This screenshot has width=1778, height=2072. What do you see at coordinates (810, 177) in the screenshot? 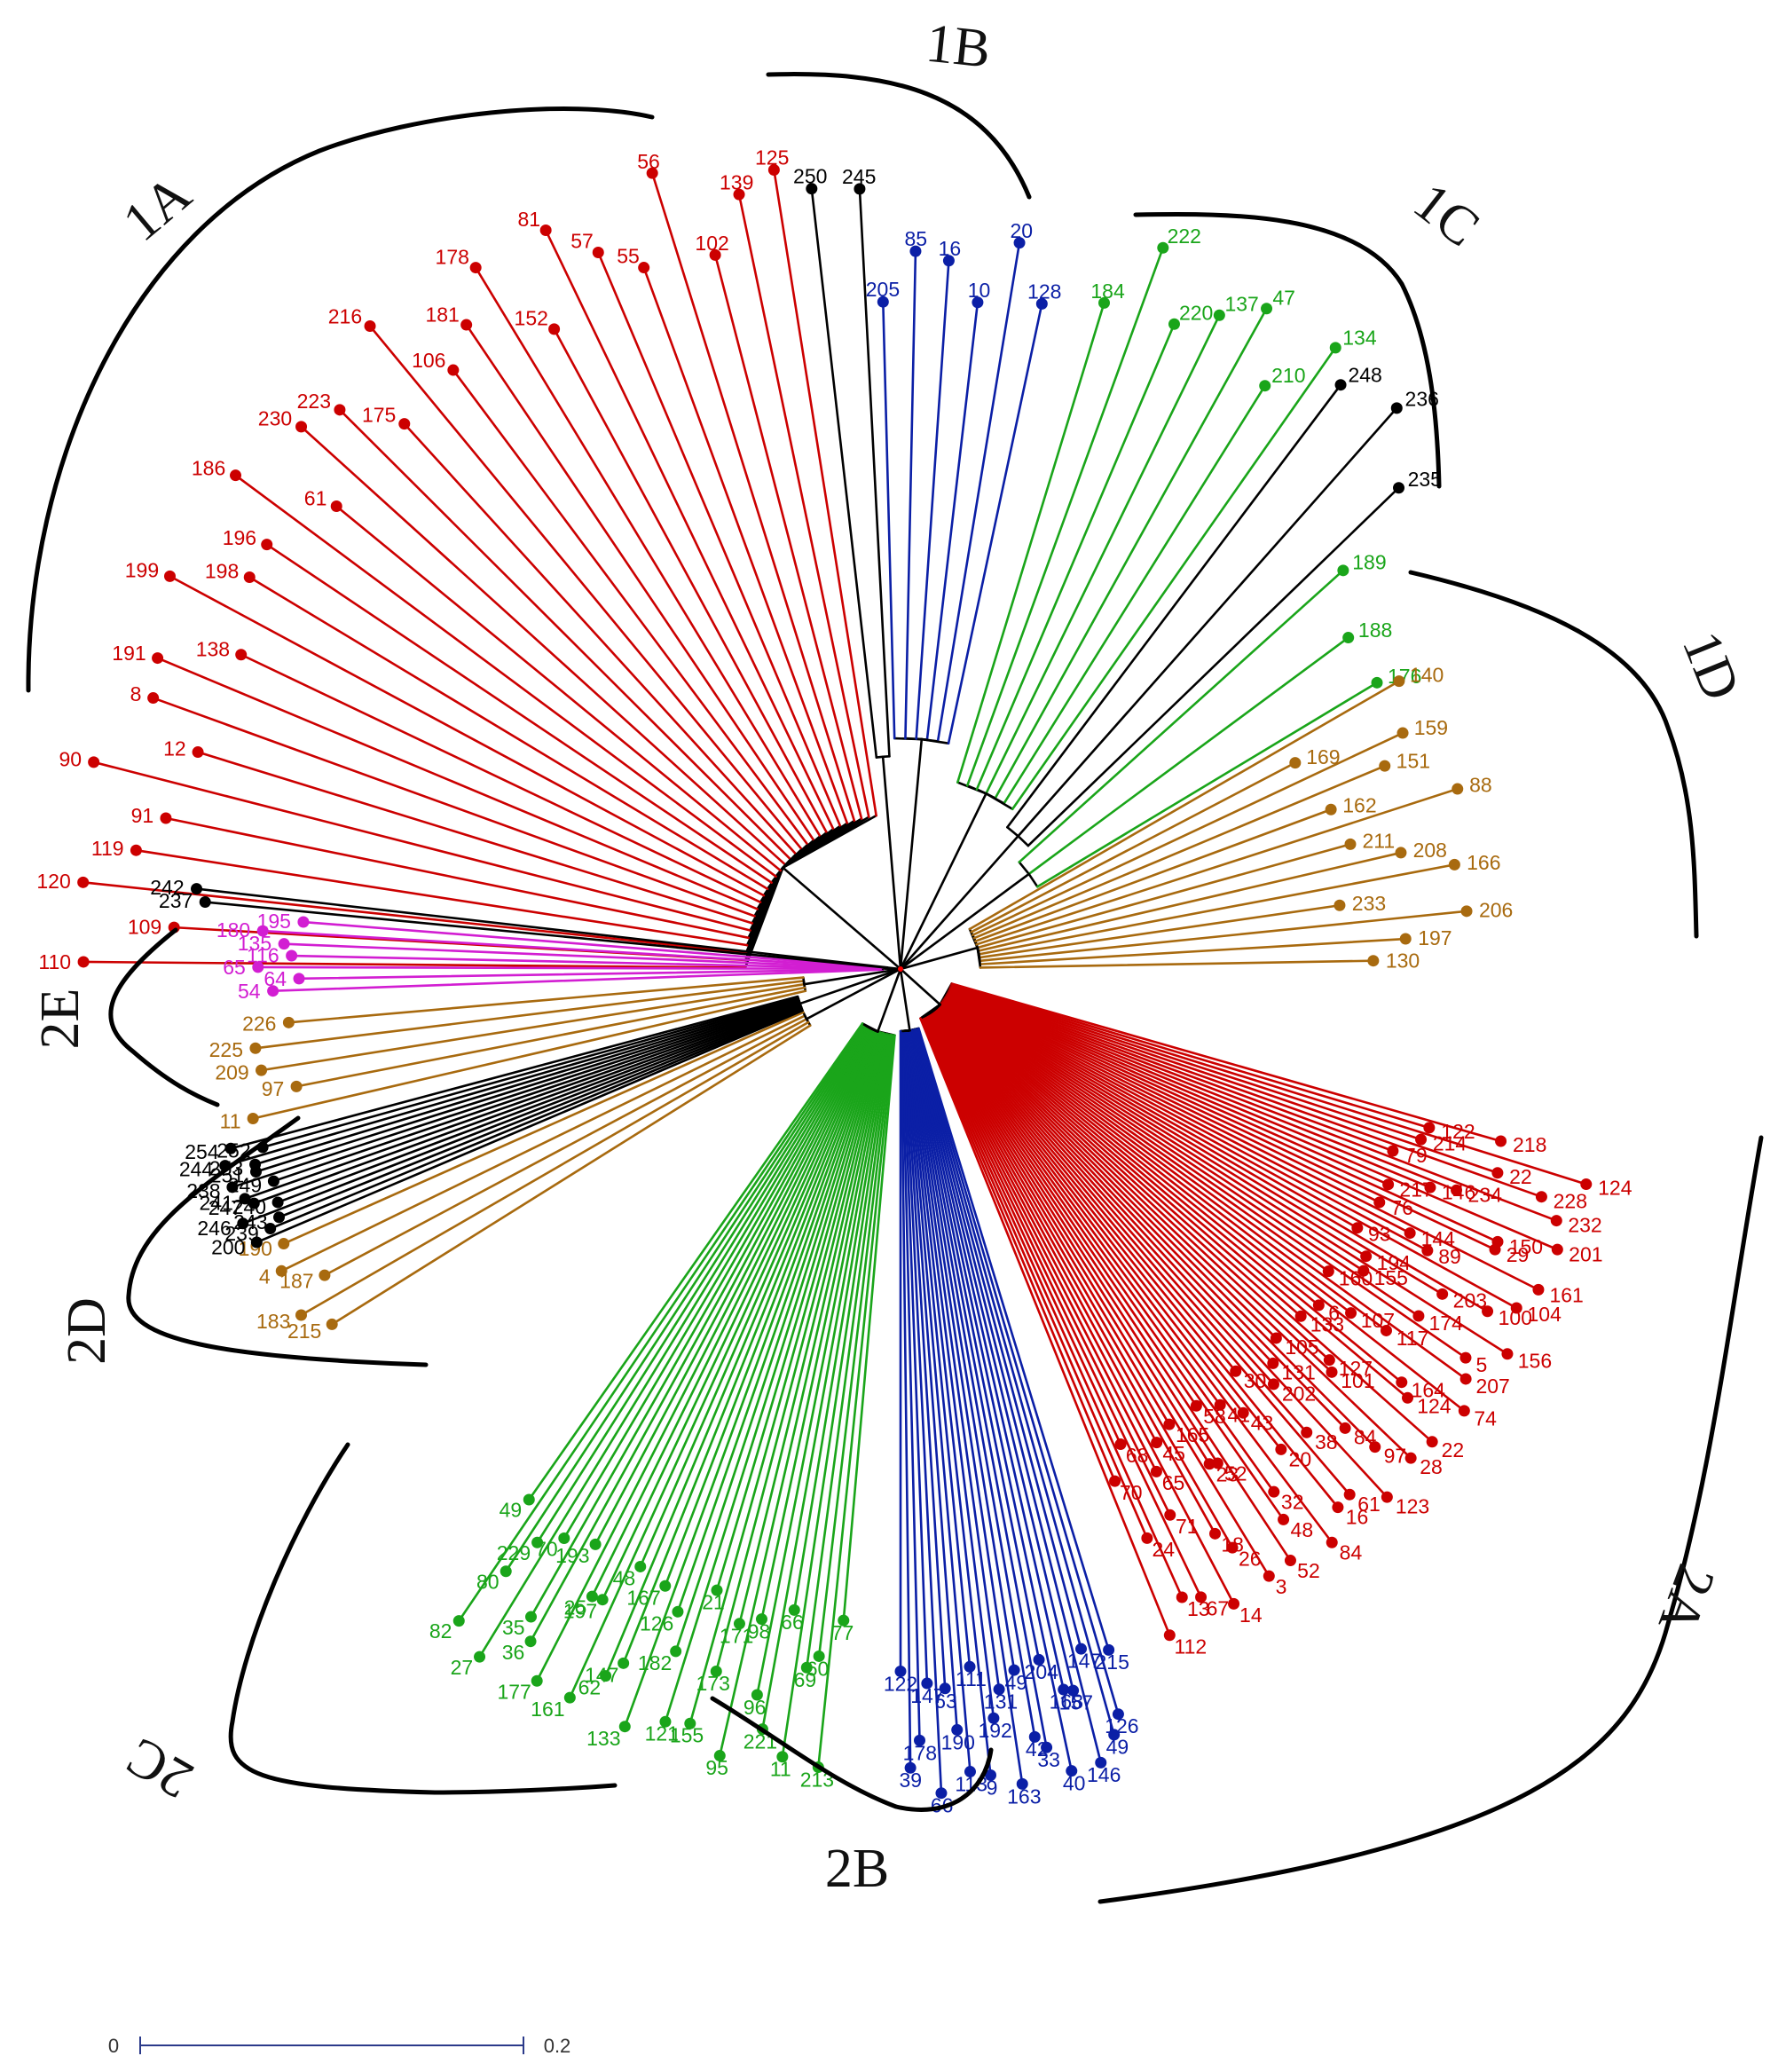
I see `tip-label: 250` at bounding box center [810, 177].